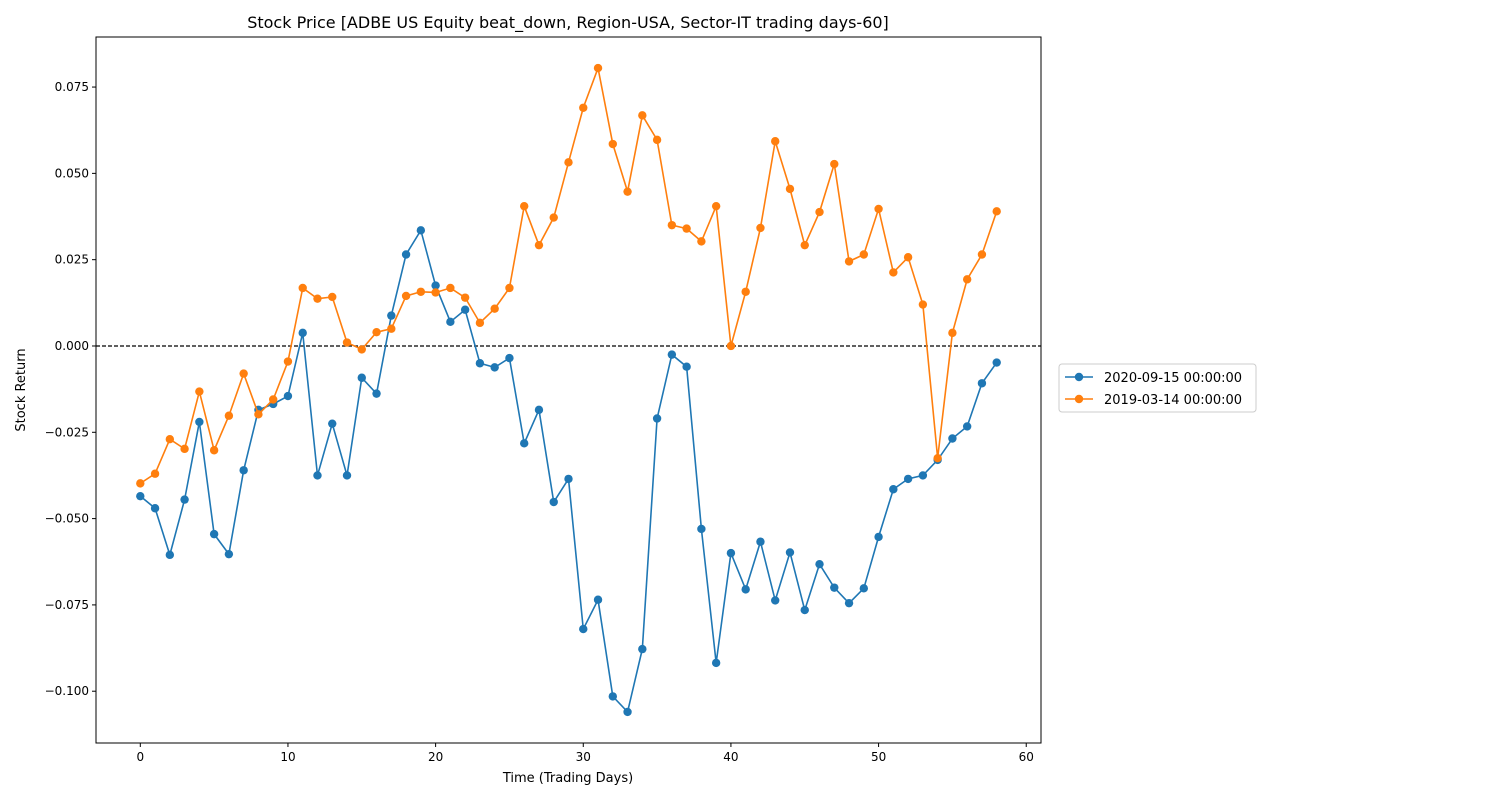  Describe the element at coordinates (1173, 400) in the screenshot. I see `legend-entry-label: 2019-03-14 00:00:00` at that location.